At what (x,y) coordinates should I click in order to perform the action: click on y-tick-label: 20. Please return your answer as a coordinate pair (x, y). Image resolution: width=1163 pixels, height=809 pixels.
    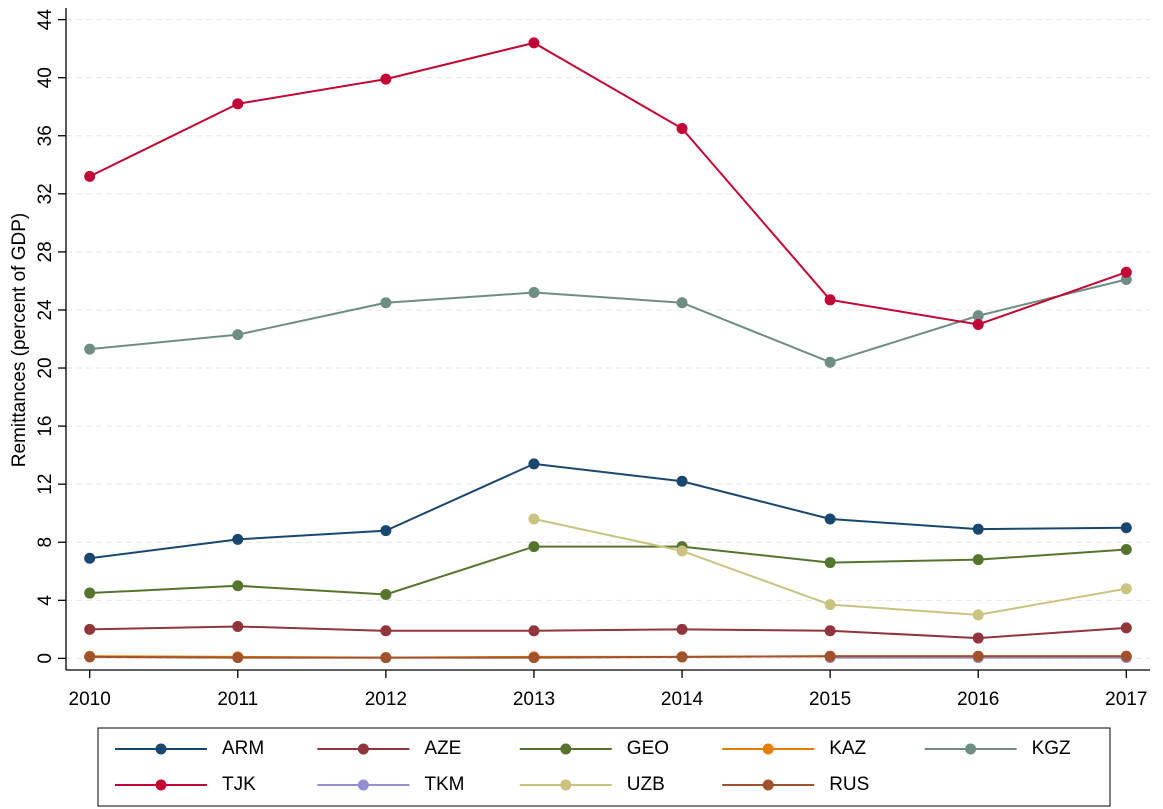
    Looking at the image, I should click on (45, 367).